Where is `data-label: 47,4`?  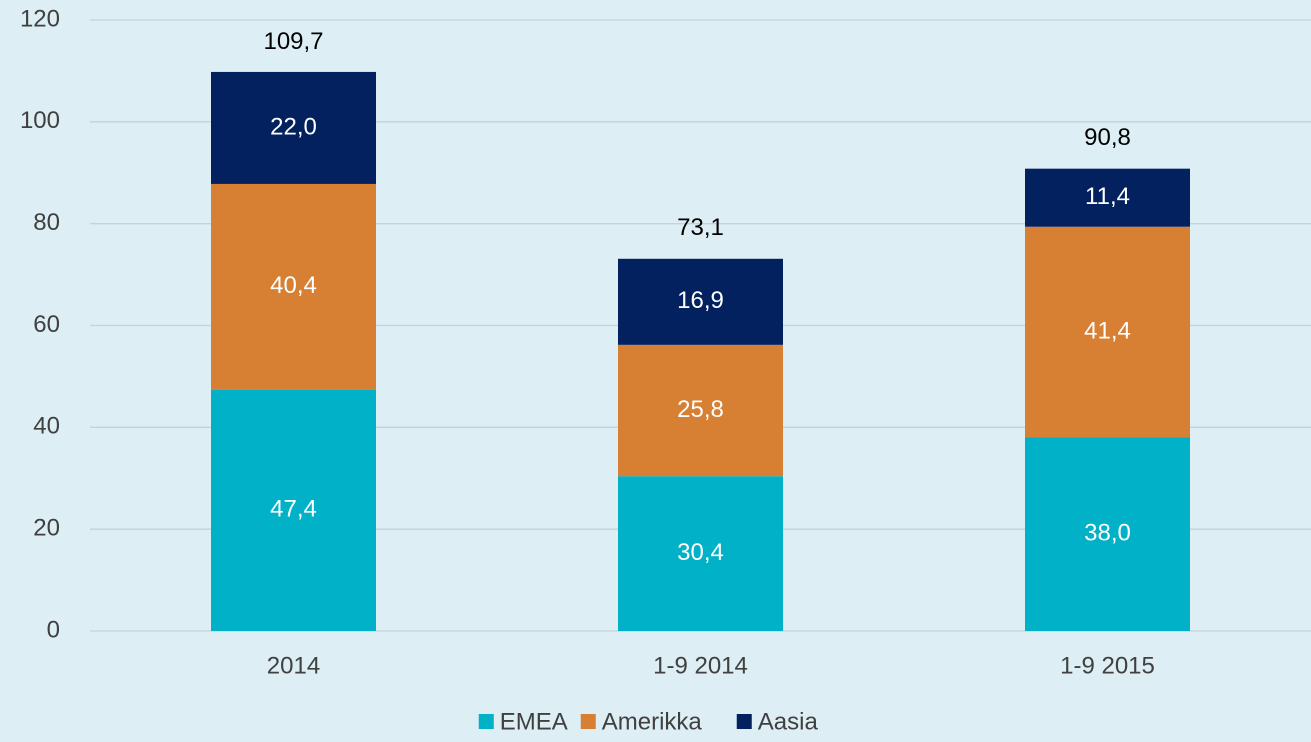 data-label: 47,4 is located at coordinates (293, 509).